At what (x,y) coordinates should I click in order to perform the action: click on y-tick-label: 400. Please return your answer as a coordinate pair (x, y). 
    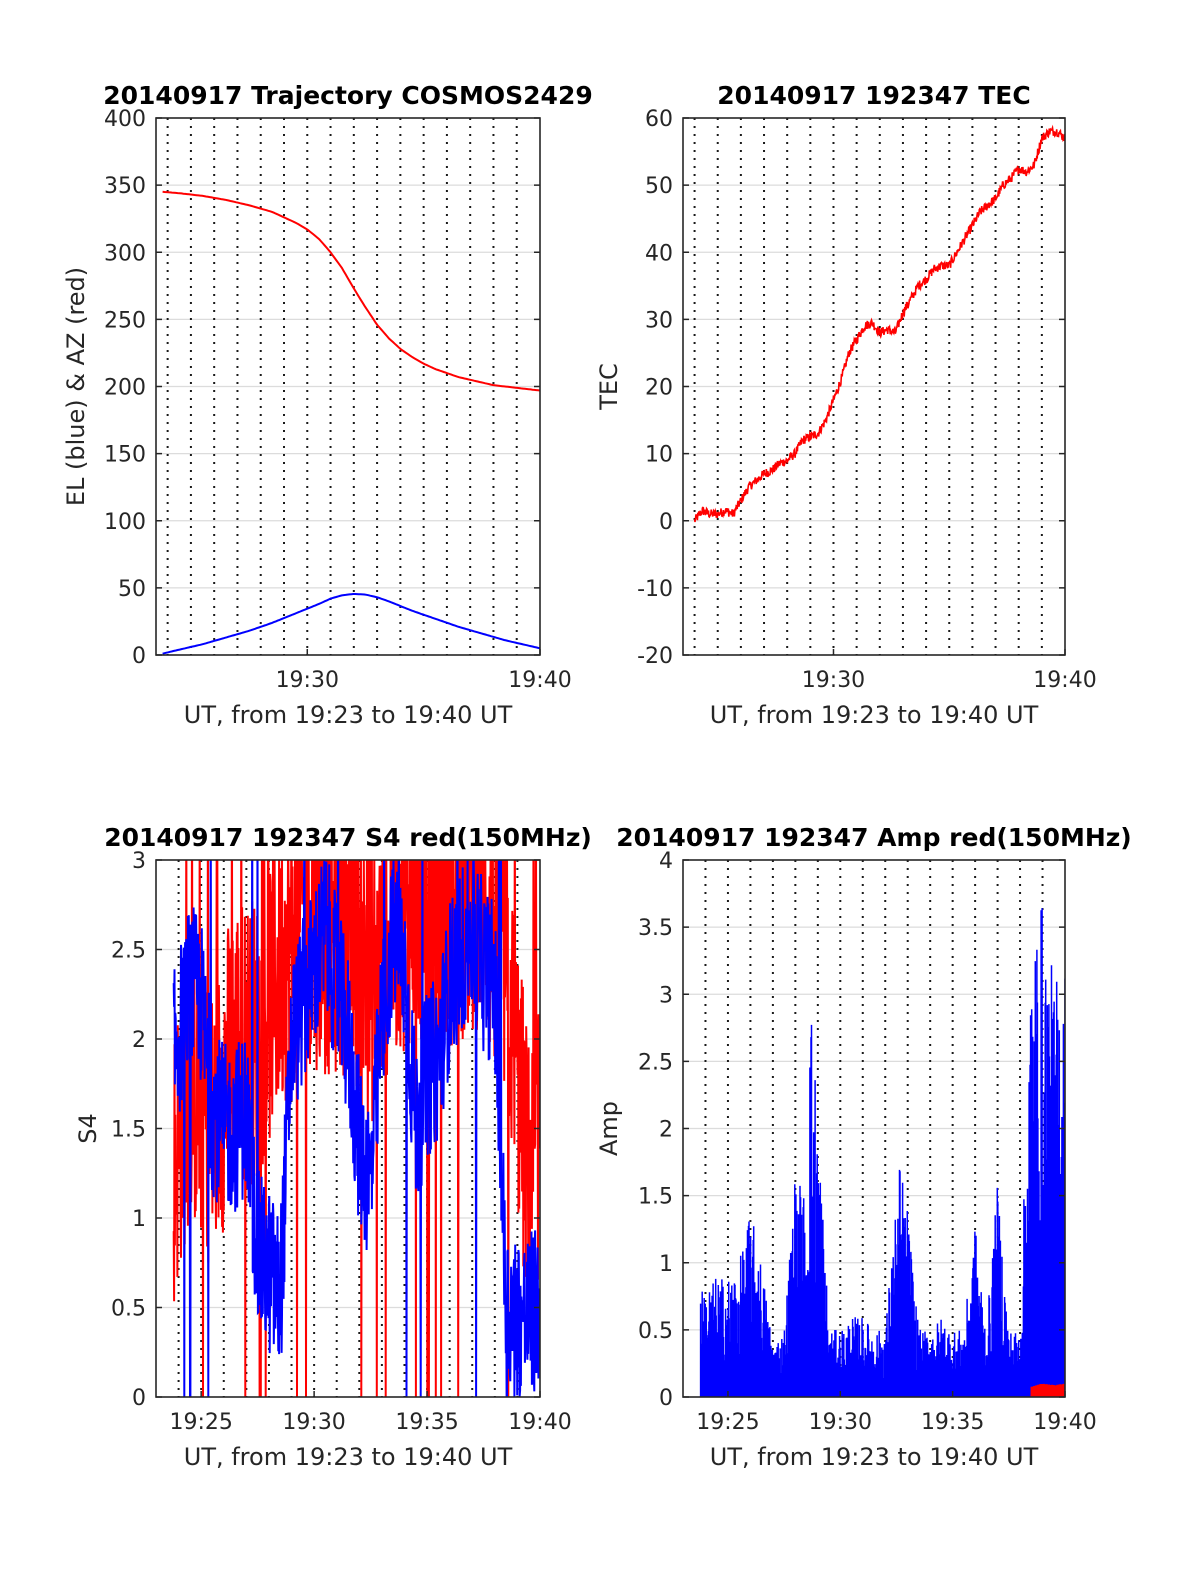
    Looking at the image, I should click on (125, 119).